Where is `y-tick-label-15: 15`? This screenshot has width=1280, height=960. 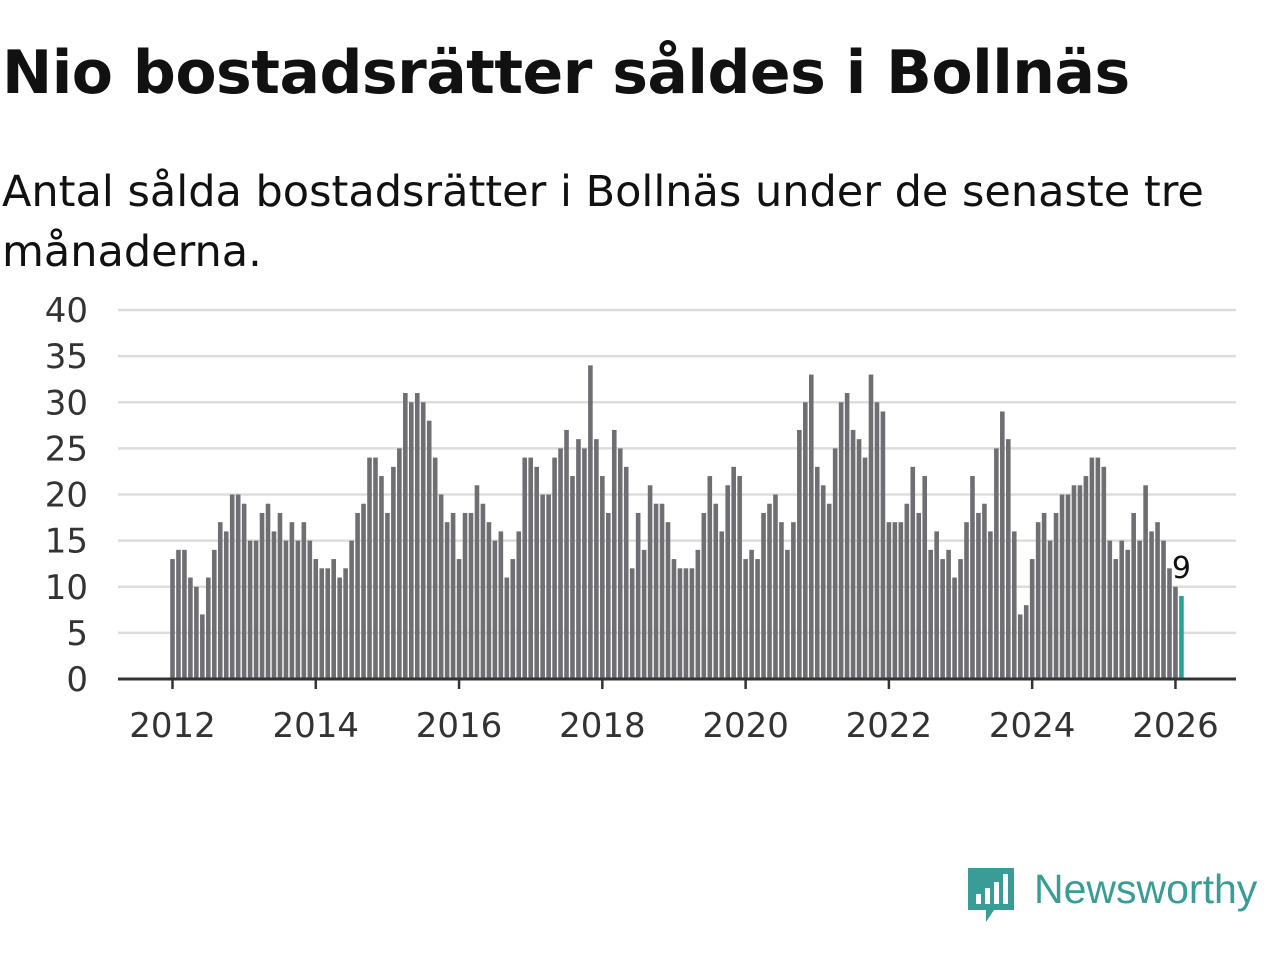
y-tick-label-15: 15 is located at coordinates (66, 542).